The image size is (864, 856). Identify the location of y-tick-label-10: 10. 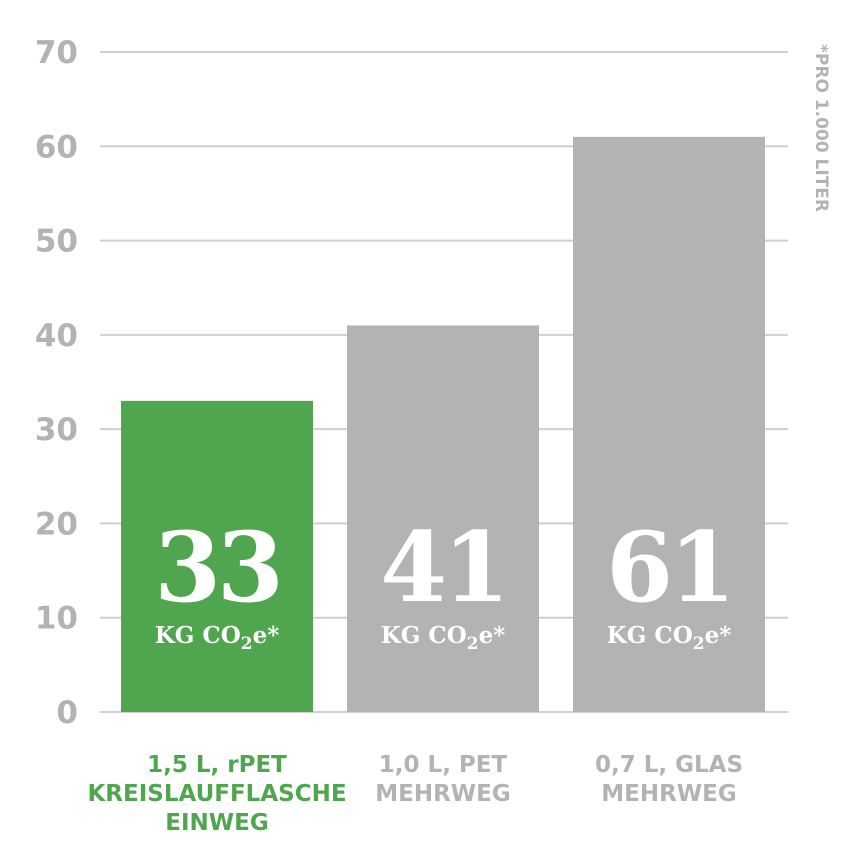
(56, 619).